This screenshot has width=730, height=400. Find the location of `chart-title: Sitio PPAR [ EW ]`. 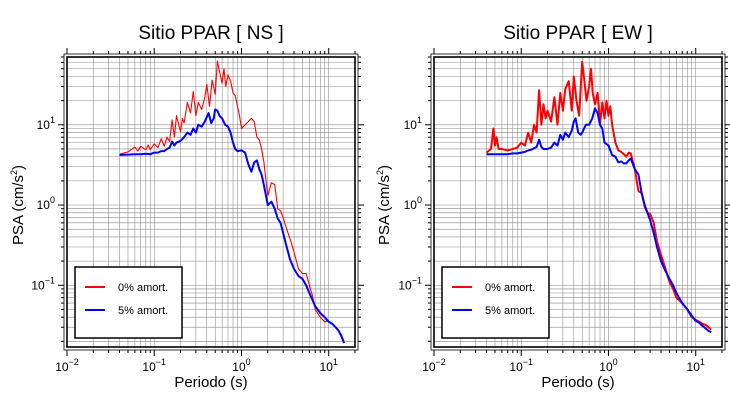

chart-title: Sitio PPAR [ EW ] is located at coordinates (578, 33).